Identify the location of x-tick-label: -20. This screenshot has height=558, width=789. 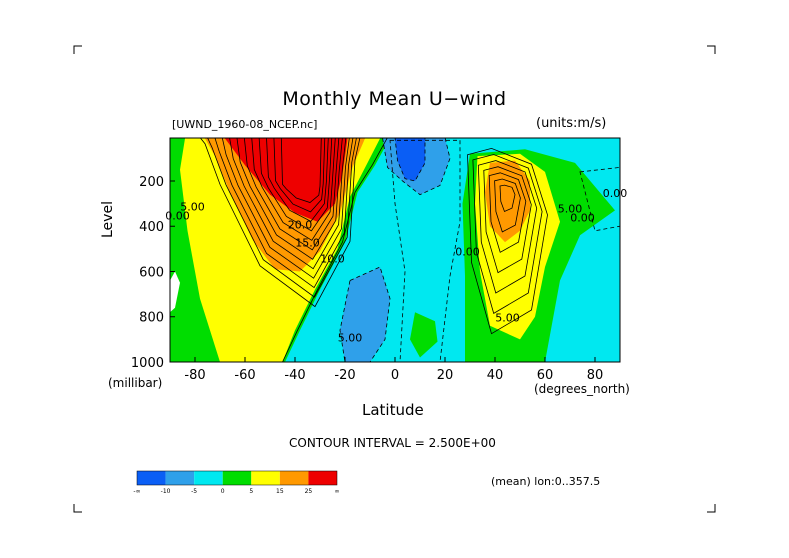
(344, 375).